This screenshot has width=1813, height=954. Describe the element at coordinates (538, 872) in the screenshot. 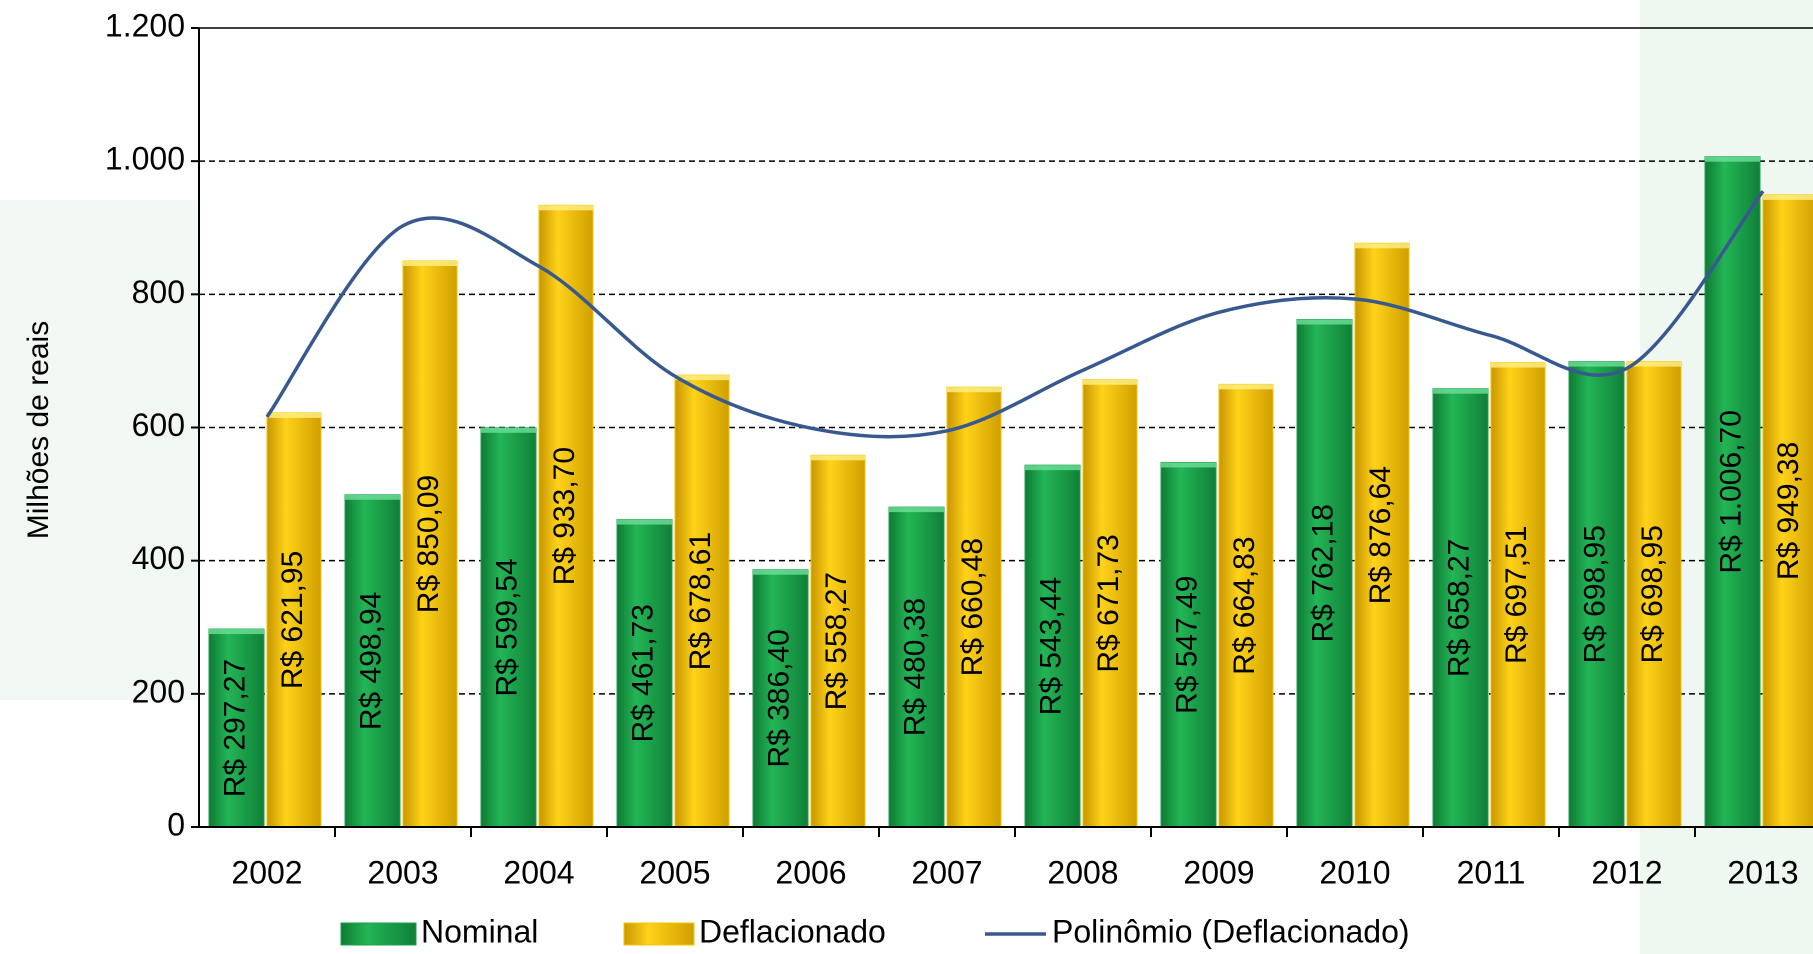

I see `x-tick-label: 2004` at that location.